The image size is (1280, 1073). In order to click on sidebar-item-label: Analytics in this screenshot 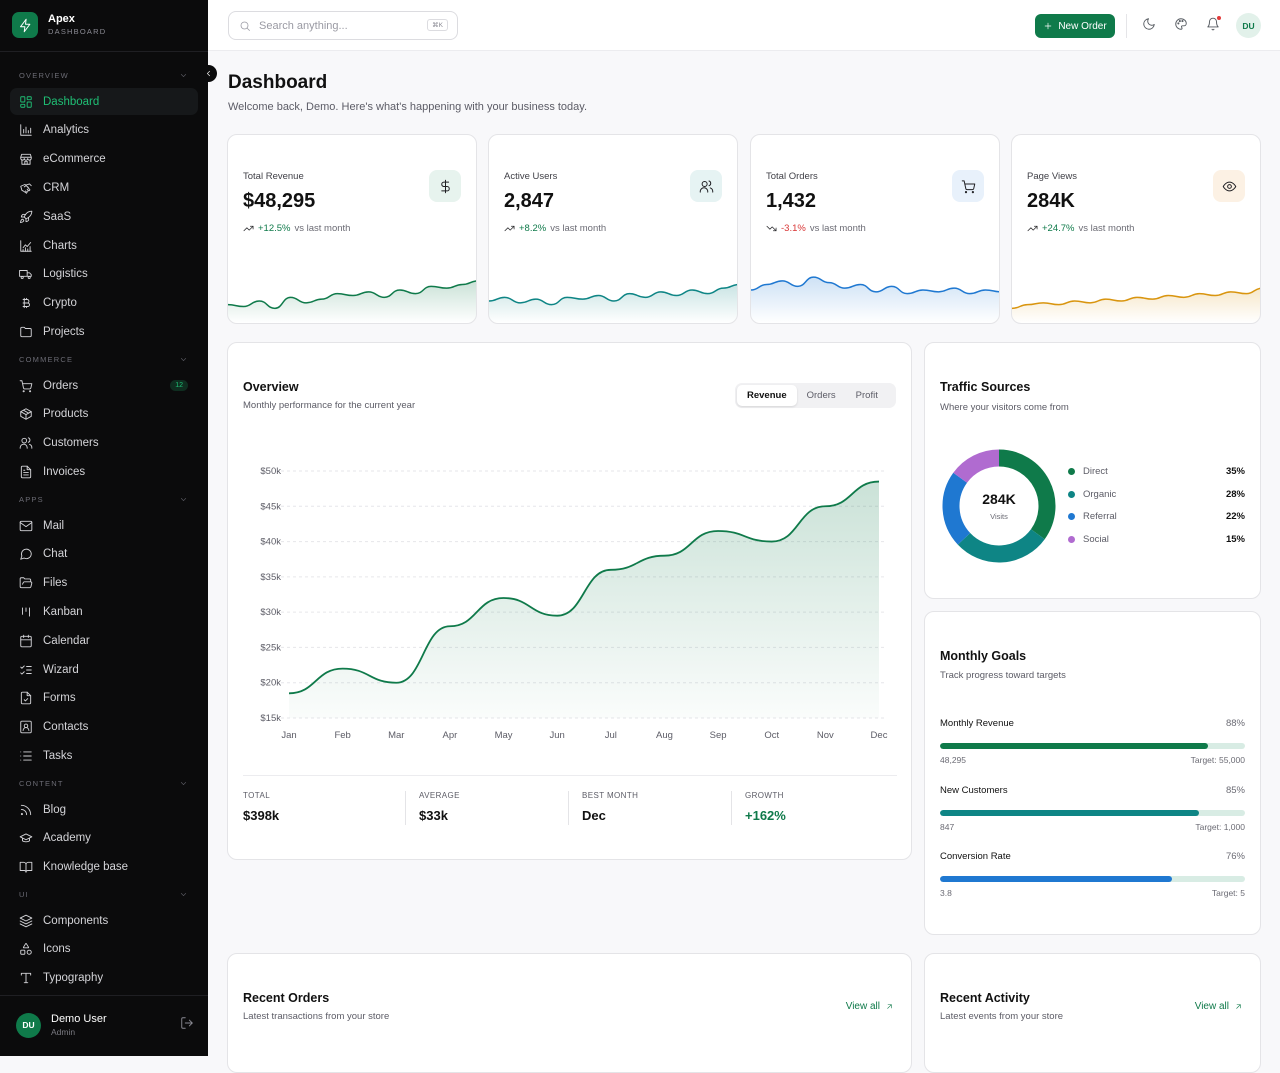, I will do `click(66, 130)`.